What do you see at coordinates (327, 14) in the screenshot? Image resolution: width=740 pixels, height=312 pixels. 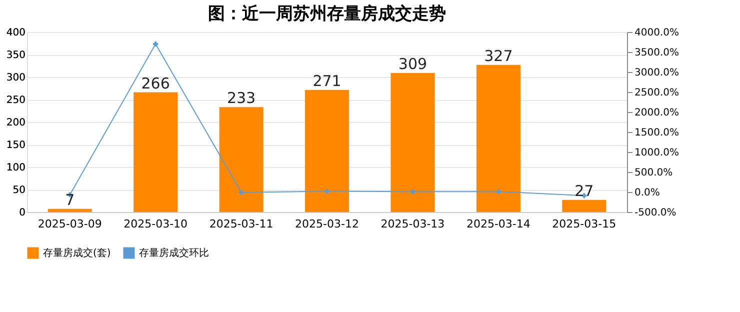 I see `chart-title: 图：近一周苏州存量房成交走势` at bounding box center [327, 14].